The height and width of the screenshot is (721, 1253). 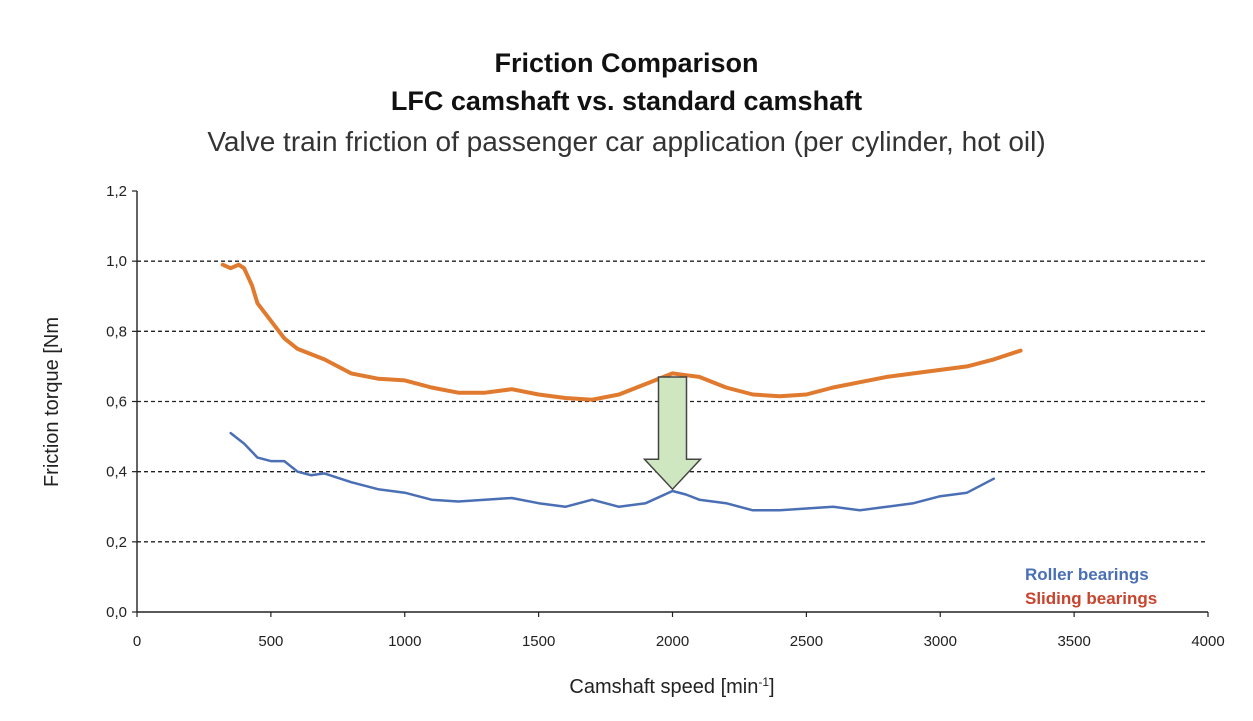 I want to click on x-tick-label: 2000, so click(x=672, y=641).